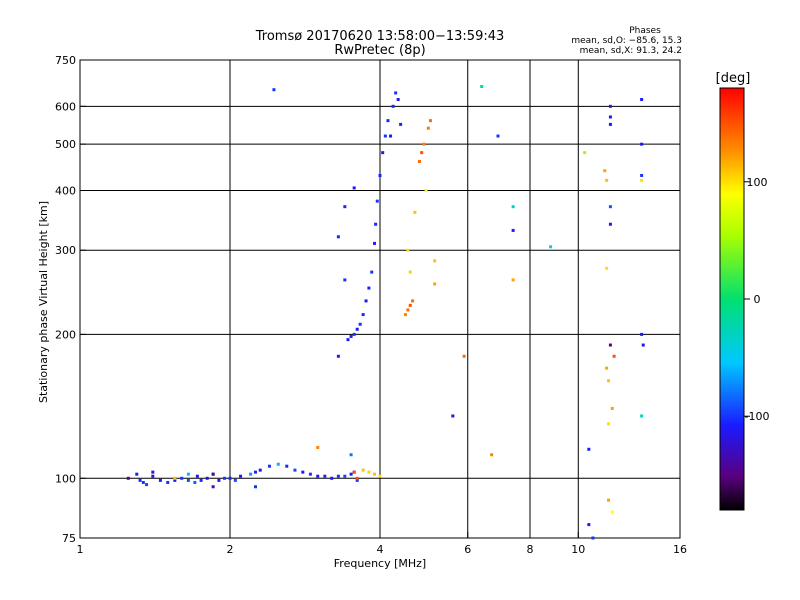 The width and height of the screenshot is (800, 600). Describe the element at coordinates (578, 549) in the screenshot. I see `x-tick-label: 10` at that location.